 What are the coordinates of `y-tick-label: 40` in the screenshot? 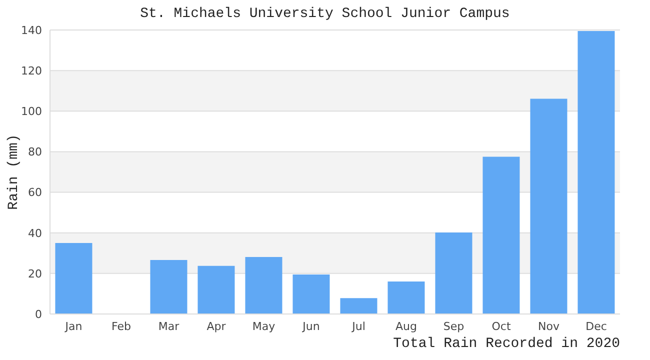 It's located at (35, 233).